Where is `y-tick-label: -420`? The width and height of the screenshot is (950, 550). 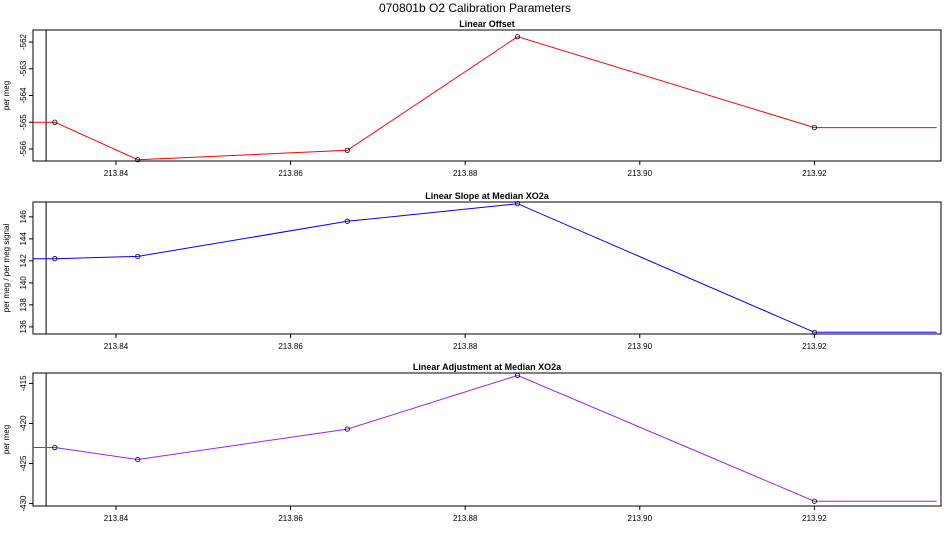 y-tick-label: -420 is located at coordinates (23, 423).